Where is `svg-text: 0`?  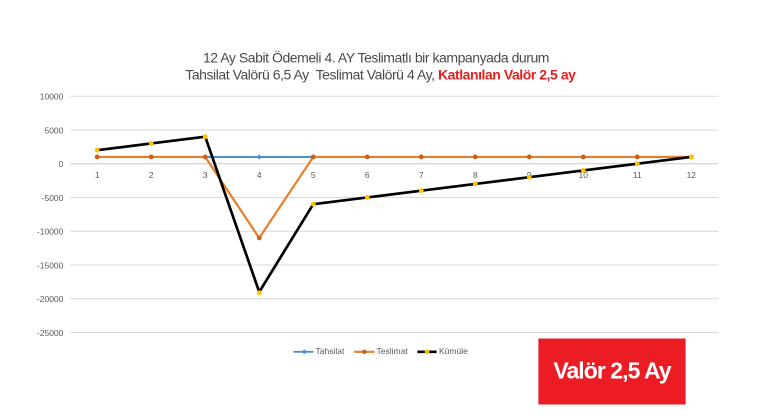
svg-text: 0 is located at coordinates (61, 164).